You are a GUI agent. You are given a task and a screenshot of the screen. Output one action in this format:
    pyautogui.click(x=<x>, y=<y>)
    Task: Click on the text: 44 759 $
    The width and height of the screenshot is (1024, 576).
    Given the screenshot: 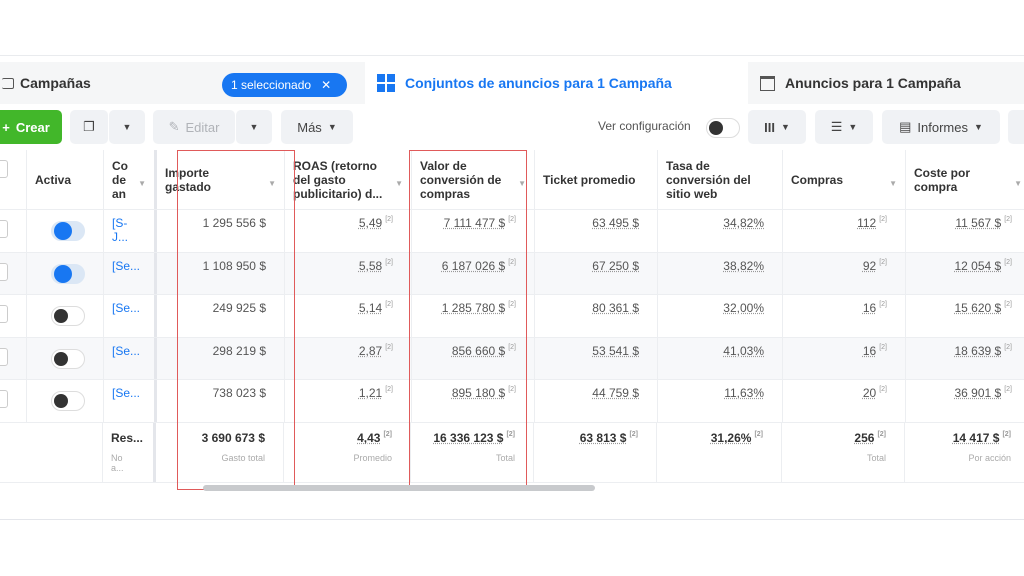 What is the action you would take?
    pyautogui.click(x=615, y=393)
    